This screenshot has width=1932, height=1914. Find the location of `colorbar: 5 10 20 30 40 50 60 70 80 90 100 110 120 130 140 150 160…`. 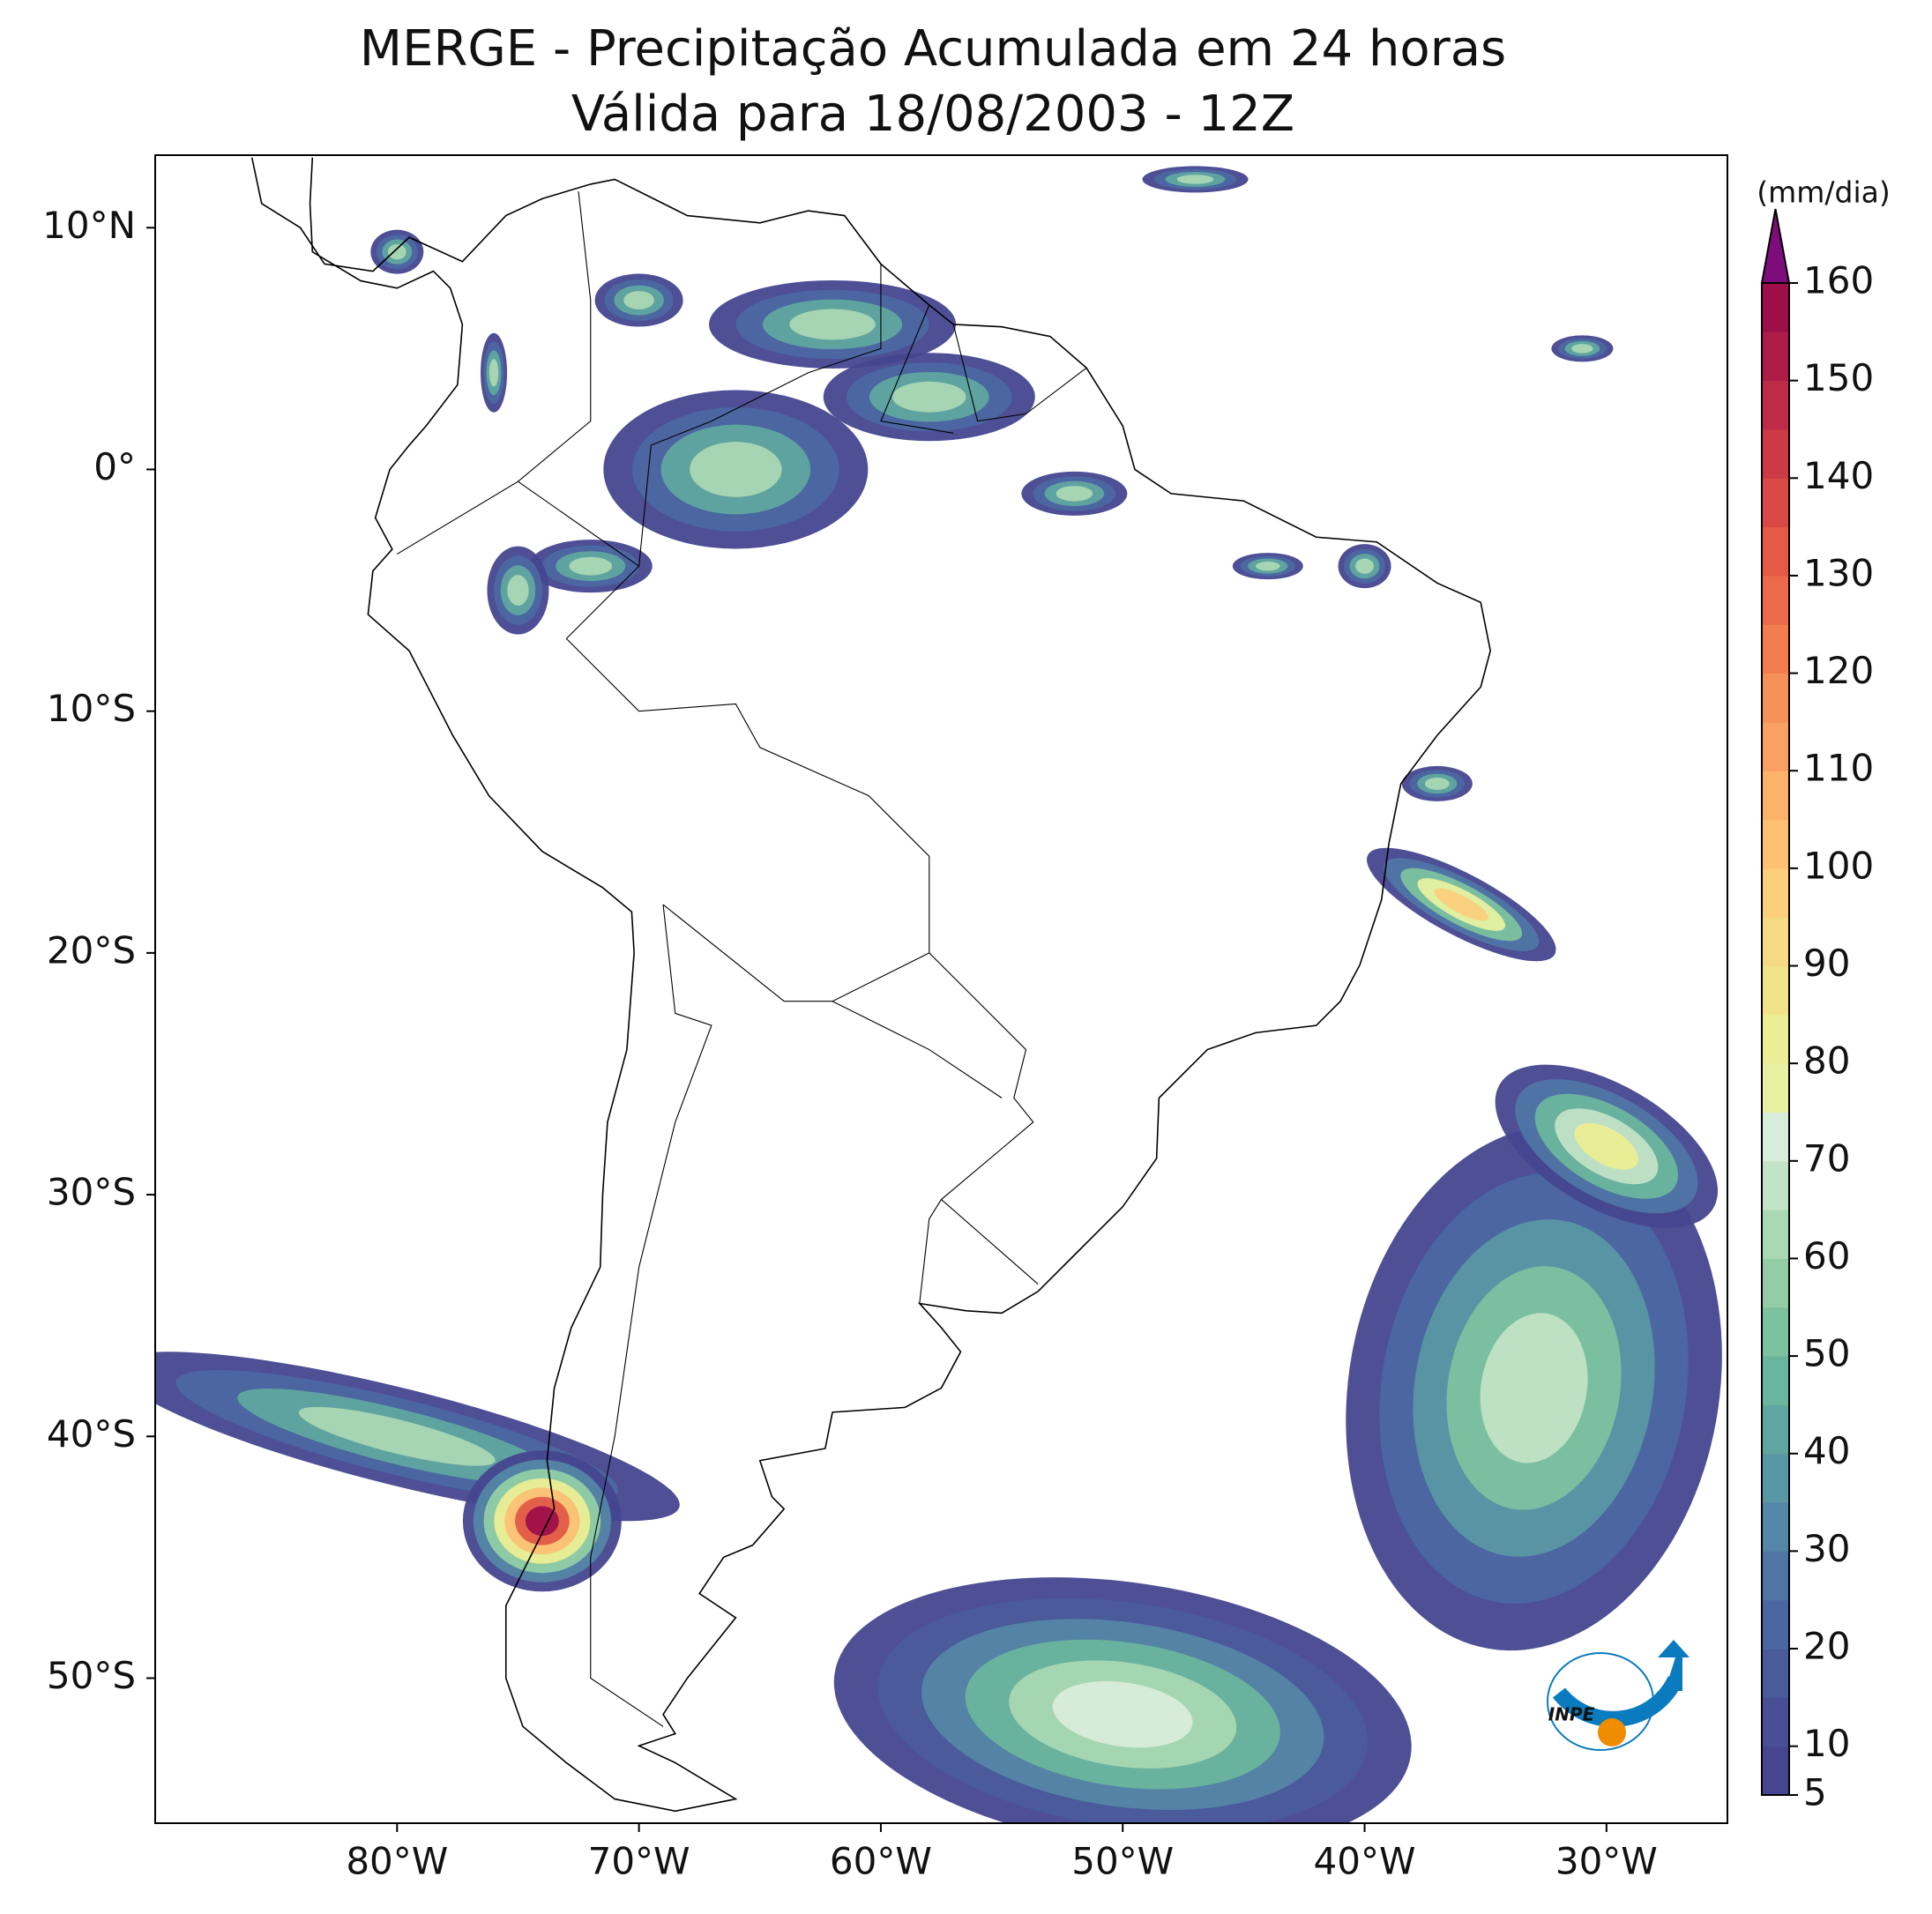

colorbar: 5 10 20 30 40 50 60 70 80 90 100 110 120 130 140 150 160… is located at coordinates (1824, 994).